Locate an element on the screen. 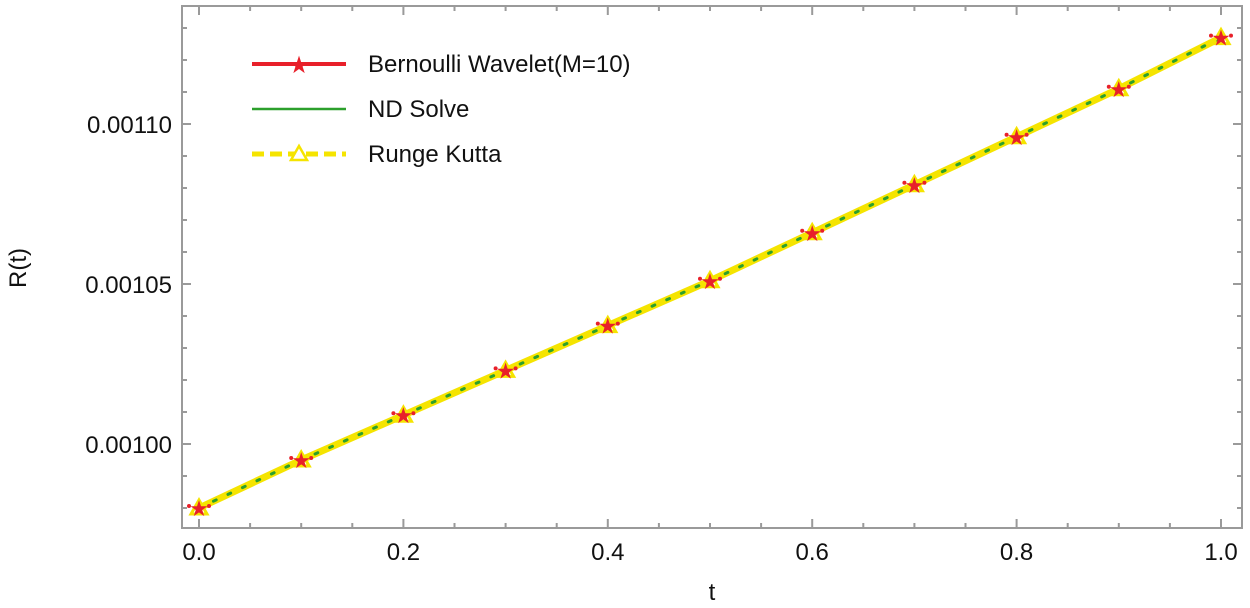 This screenshot has height=608, width=1250. x-tick-label: 0.4 is located at coordinates (607, 552).